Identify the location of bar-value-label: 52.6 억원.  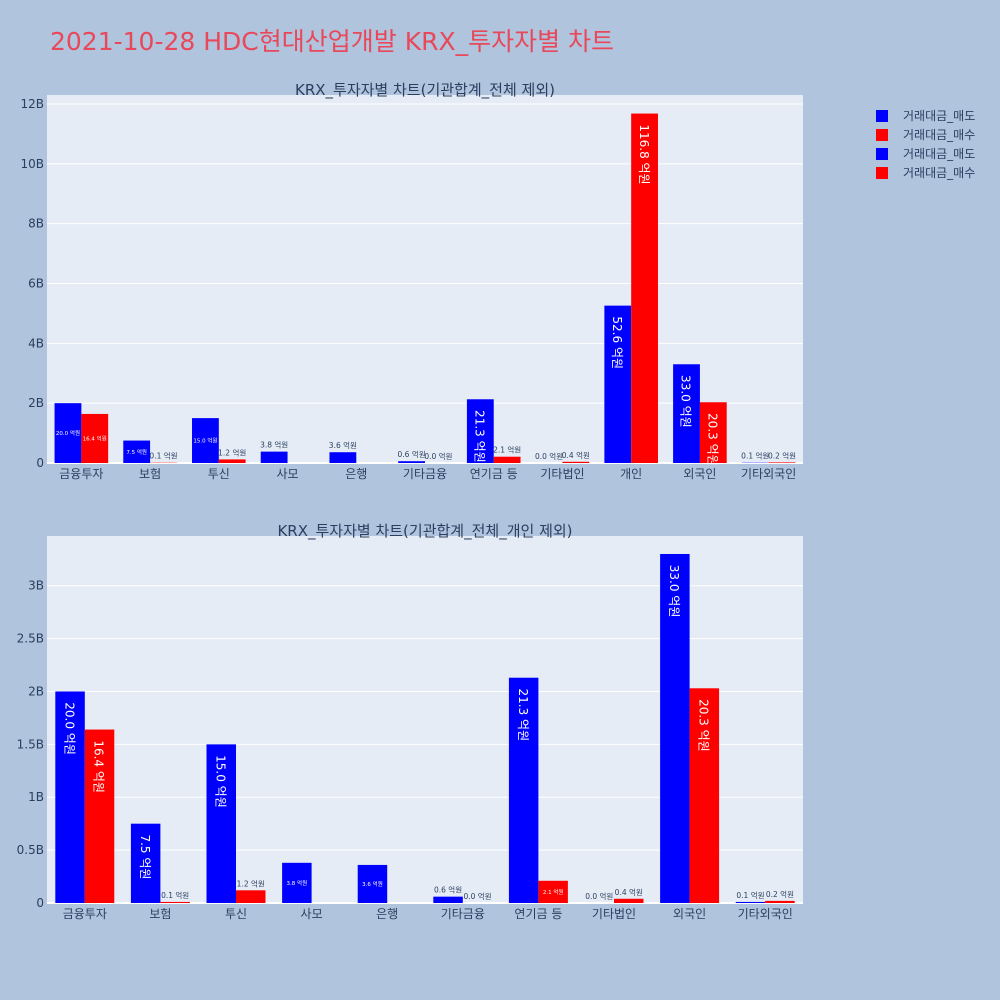
(617, 342).